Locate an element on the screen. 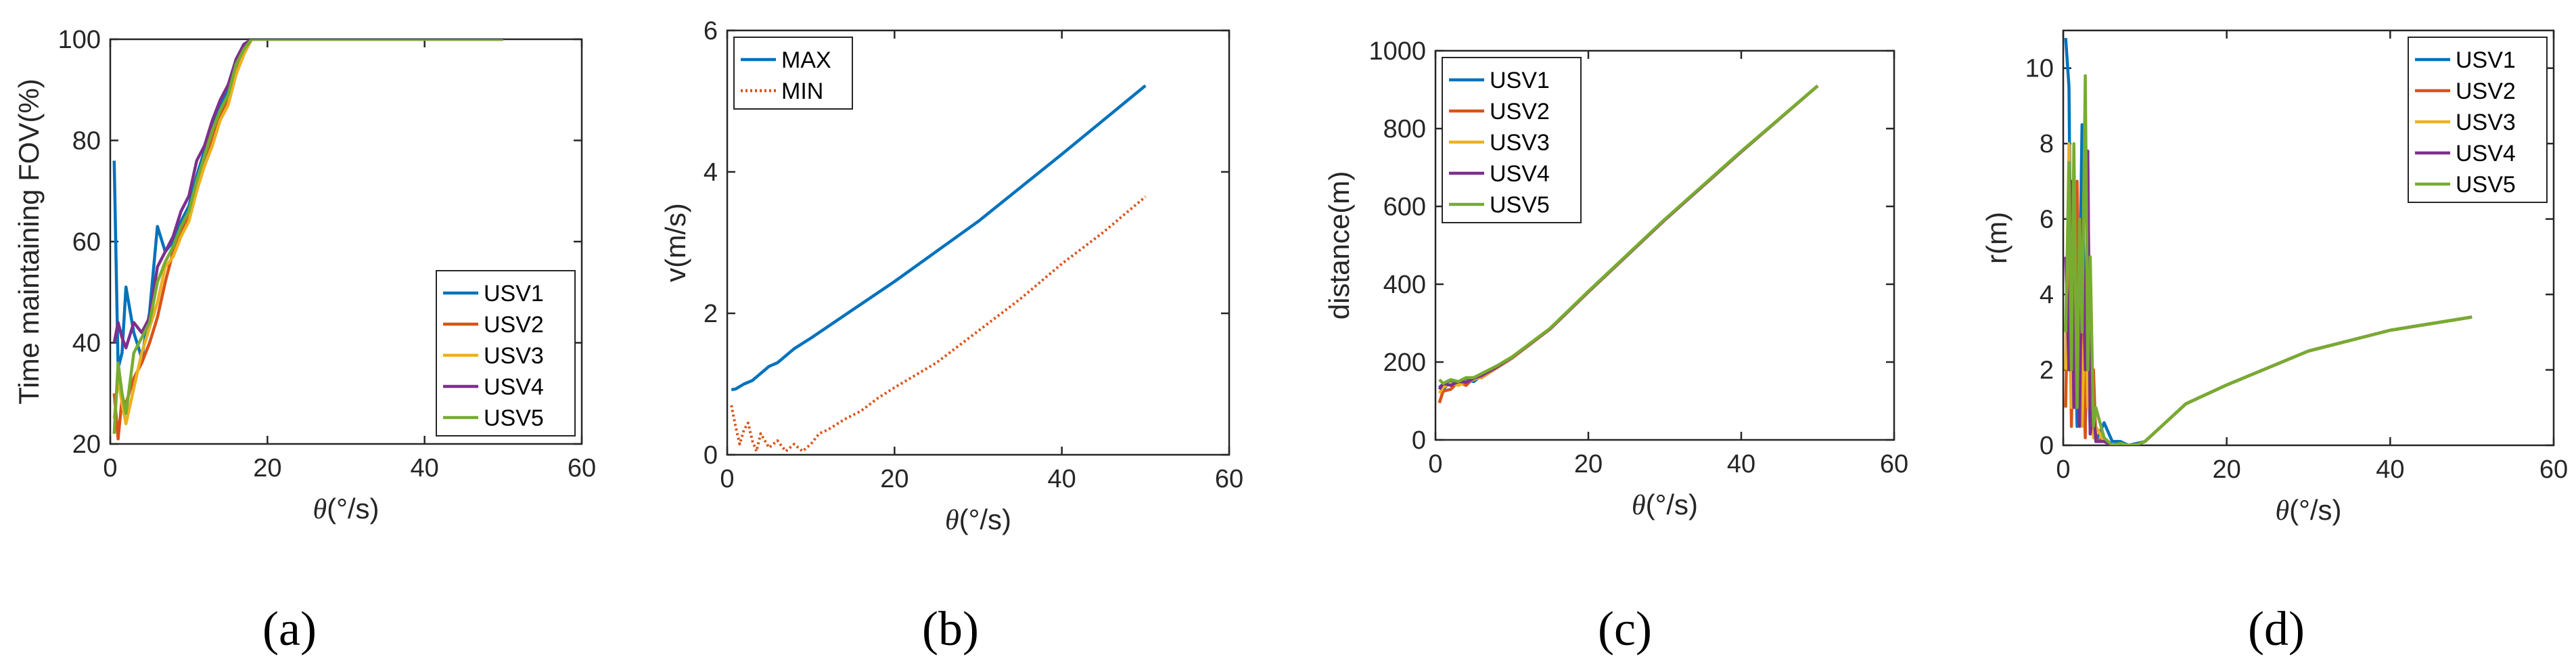 This screenshot has height=672, width=2576. y-axis-label: v(m/s) is located at coordinates (675, 242).